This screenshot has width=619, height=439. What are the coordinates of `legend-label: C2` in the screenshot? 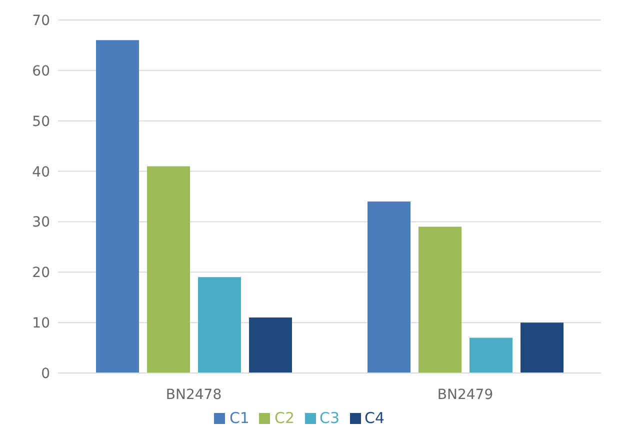 It's located at (284, 418).